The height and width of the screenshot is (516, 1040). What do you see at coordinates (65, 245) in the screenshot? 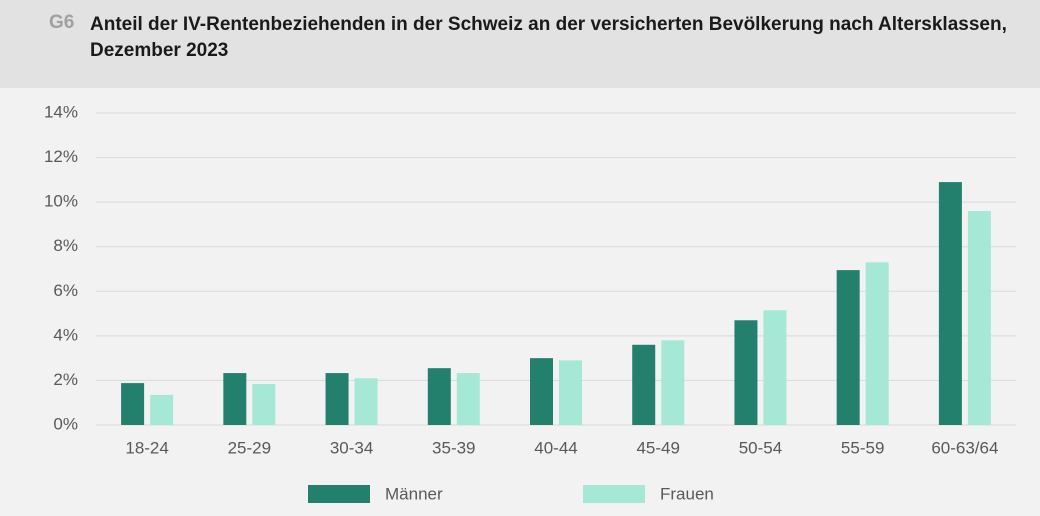
I see `y-tick-label: 8%` at bounding box center [65, 245].